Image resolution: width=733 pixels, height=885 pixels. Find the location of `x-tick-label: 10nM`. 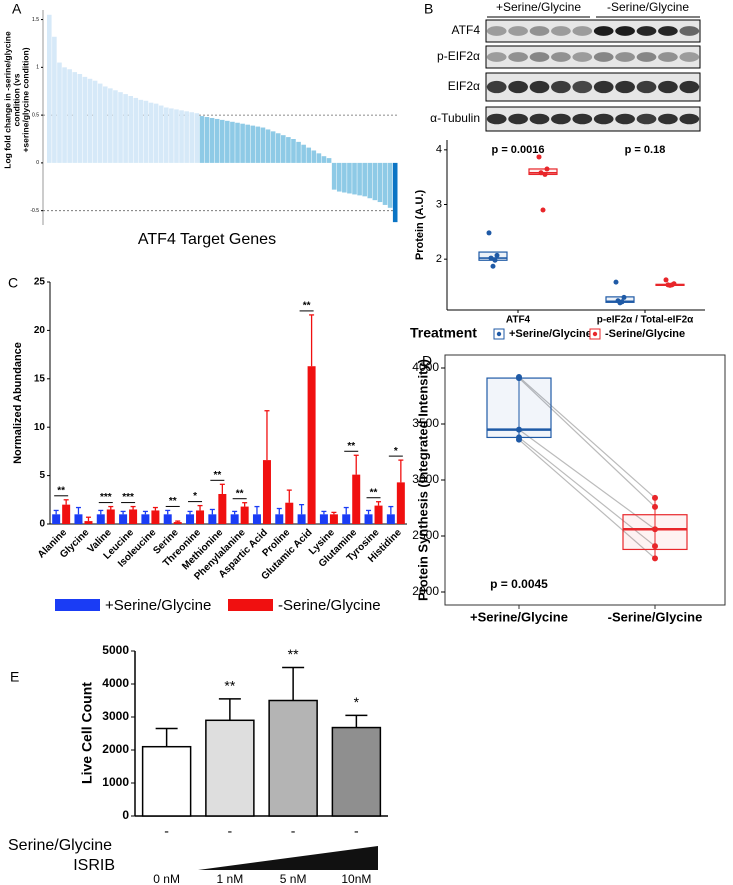

x-tick-label: 10nM is located at coordinates (356, 878).